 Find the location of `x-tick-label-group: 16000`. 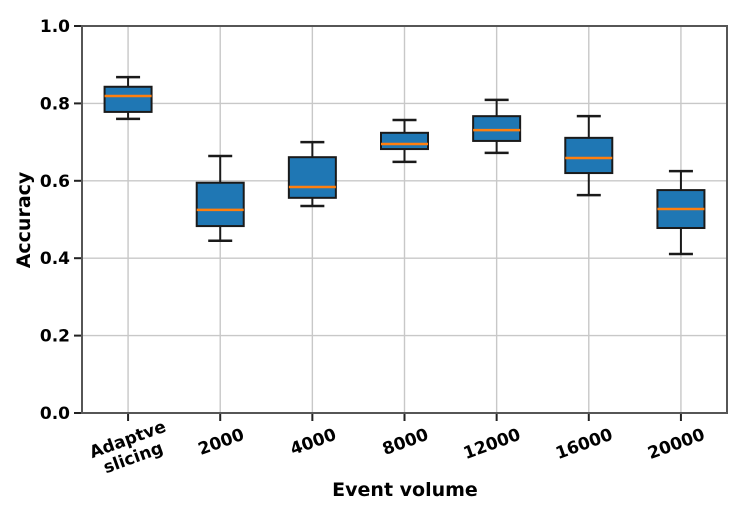

x-tick-label-group: 16000 is located at coordinates (584, 444).